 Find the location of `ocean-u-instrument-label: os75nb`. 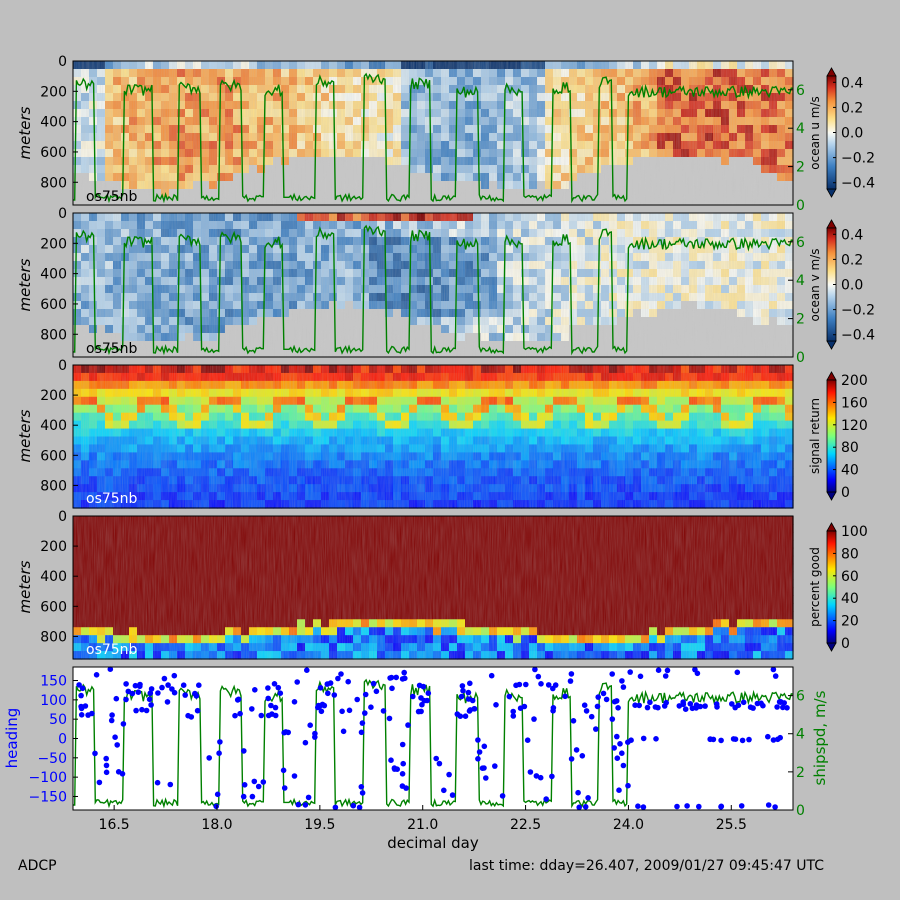

ocean-u-instrument-label: os75nb is located at coordinates (112, 197).